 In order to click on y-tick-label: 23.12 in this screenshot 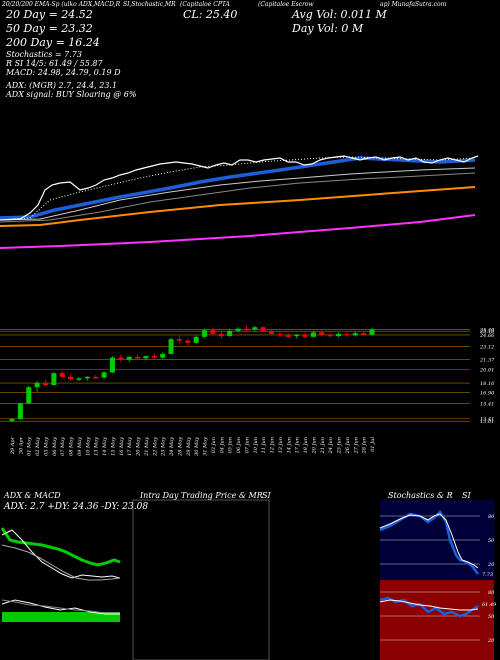, I will do `click(486, 347)`.